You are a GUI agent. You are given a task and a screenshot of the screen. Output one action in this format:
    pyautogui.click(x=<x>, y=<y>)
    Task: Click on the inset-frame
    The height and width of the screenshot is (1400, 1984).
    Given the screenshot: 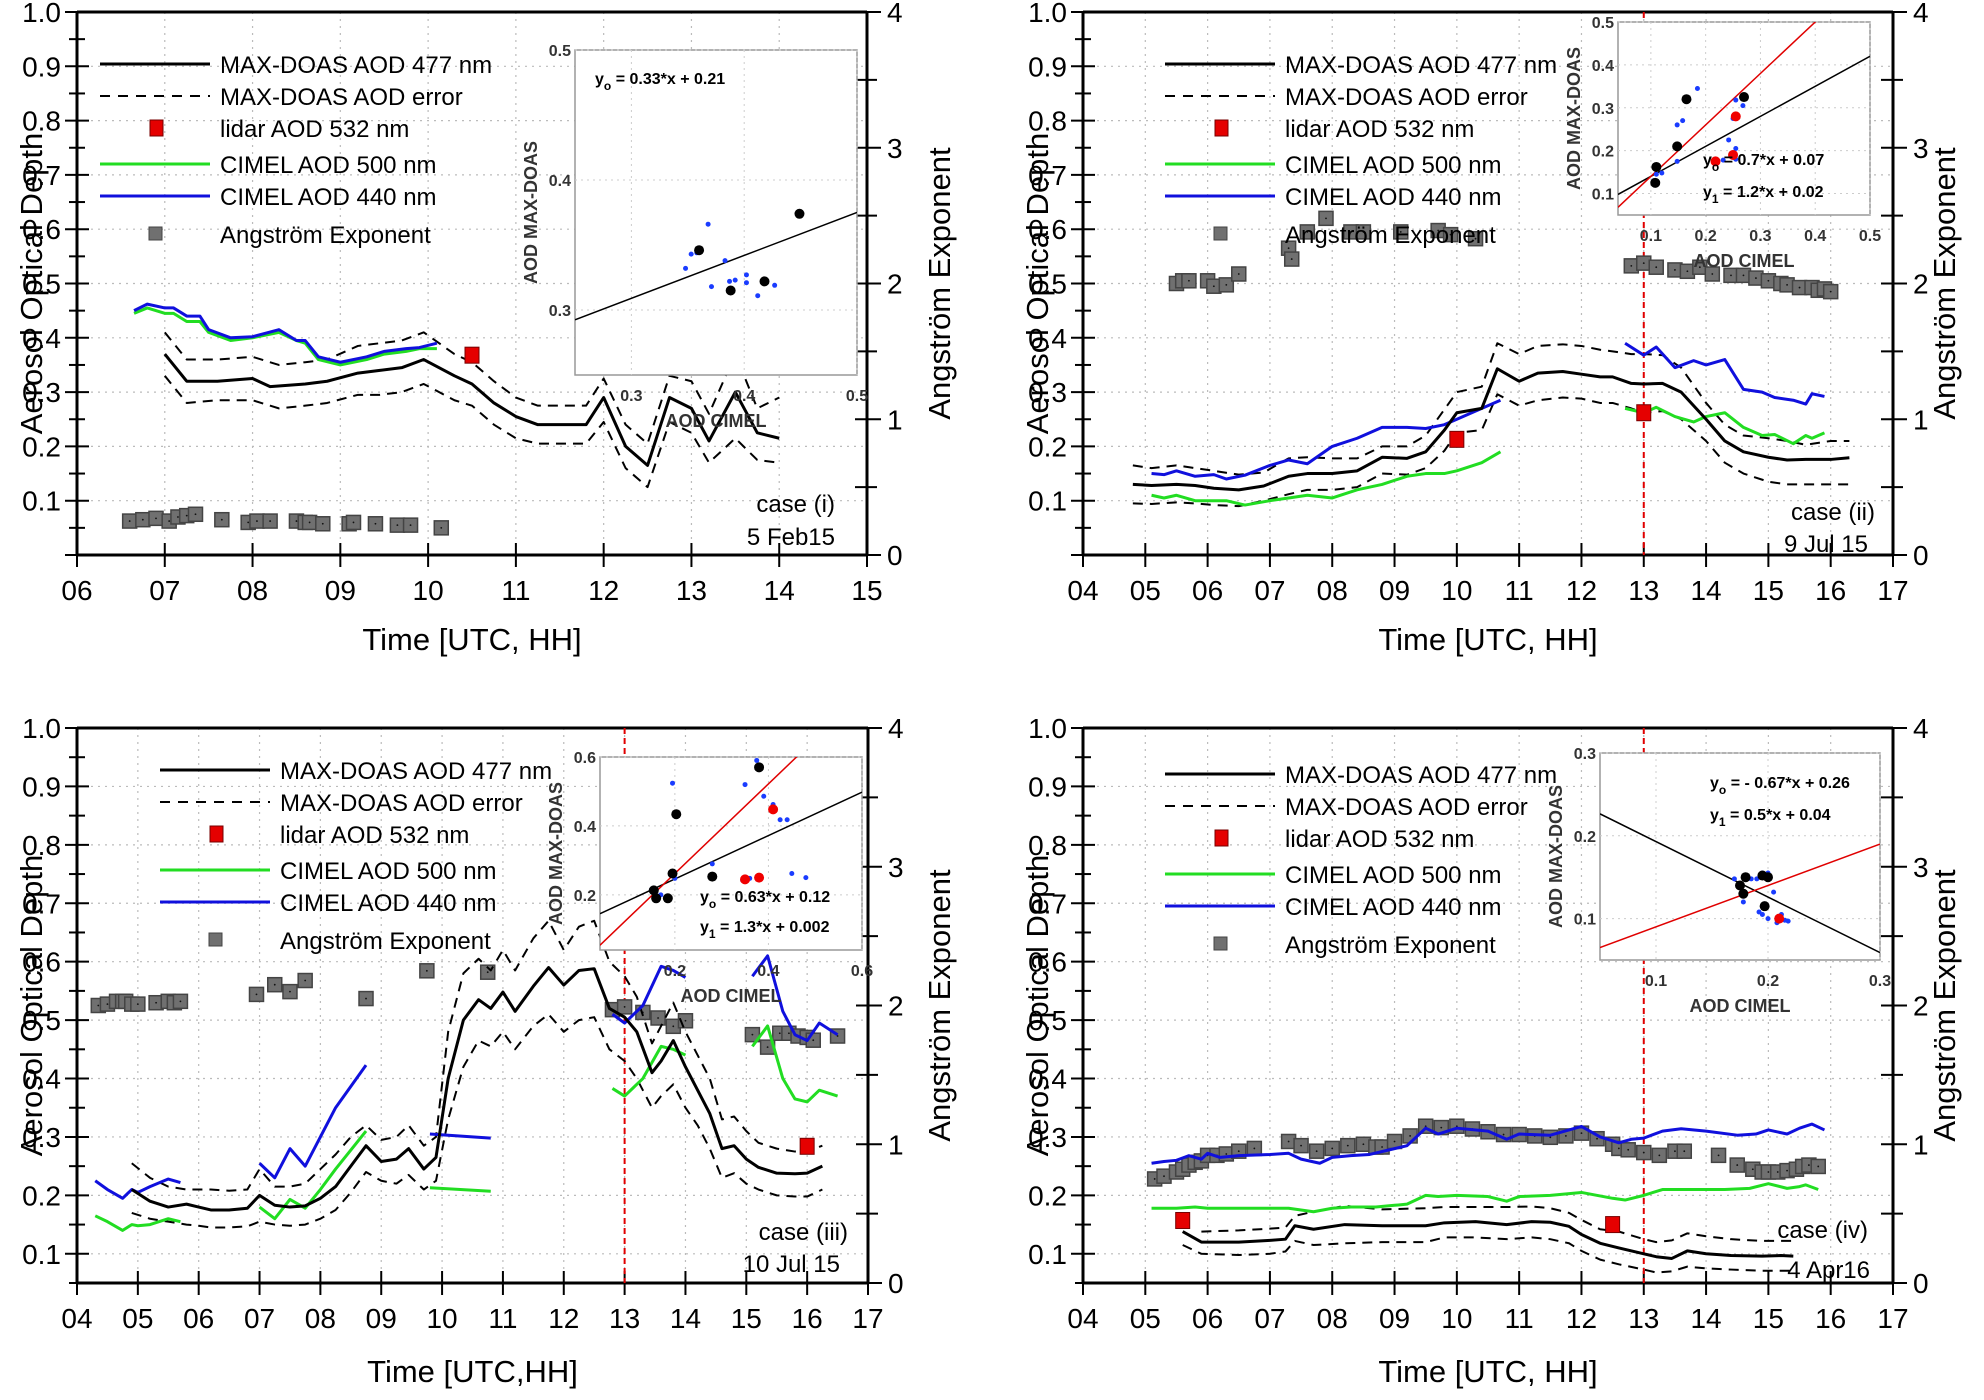 What is the action you would take?
    pyautogui.click(x=716, y=212)
    